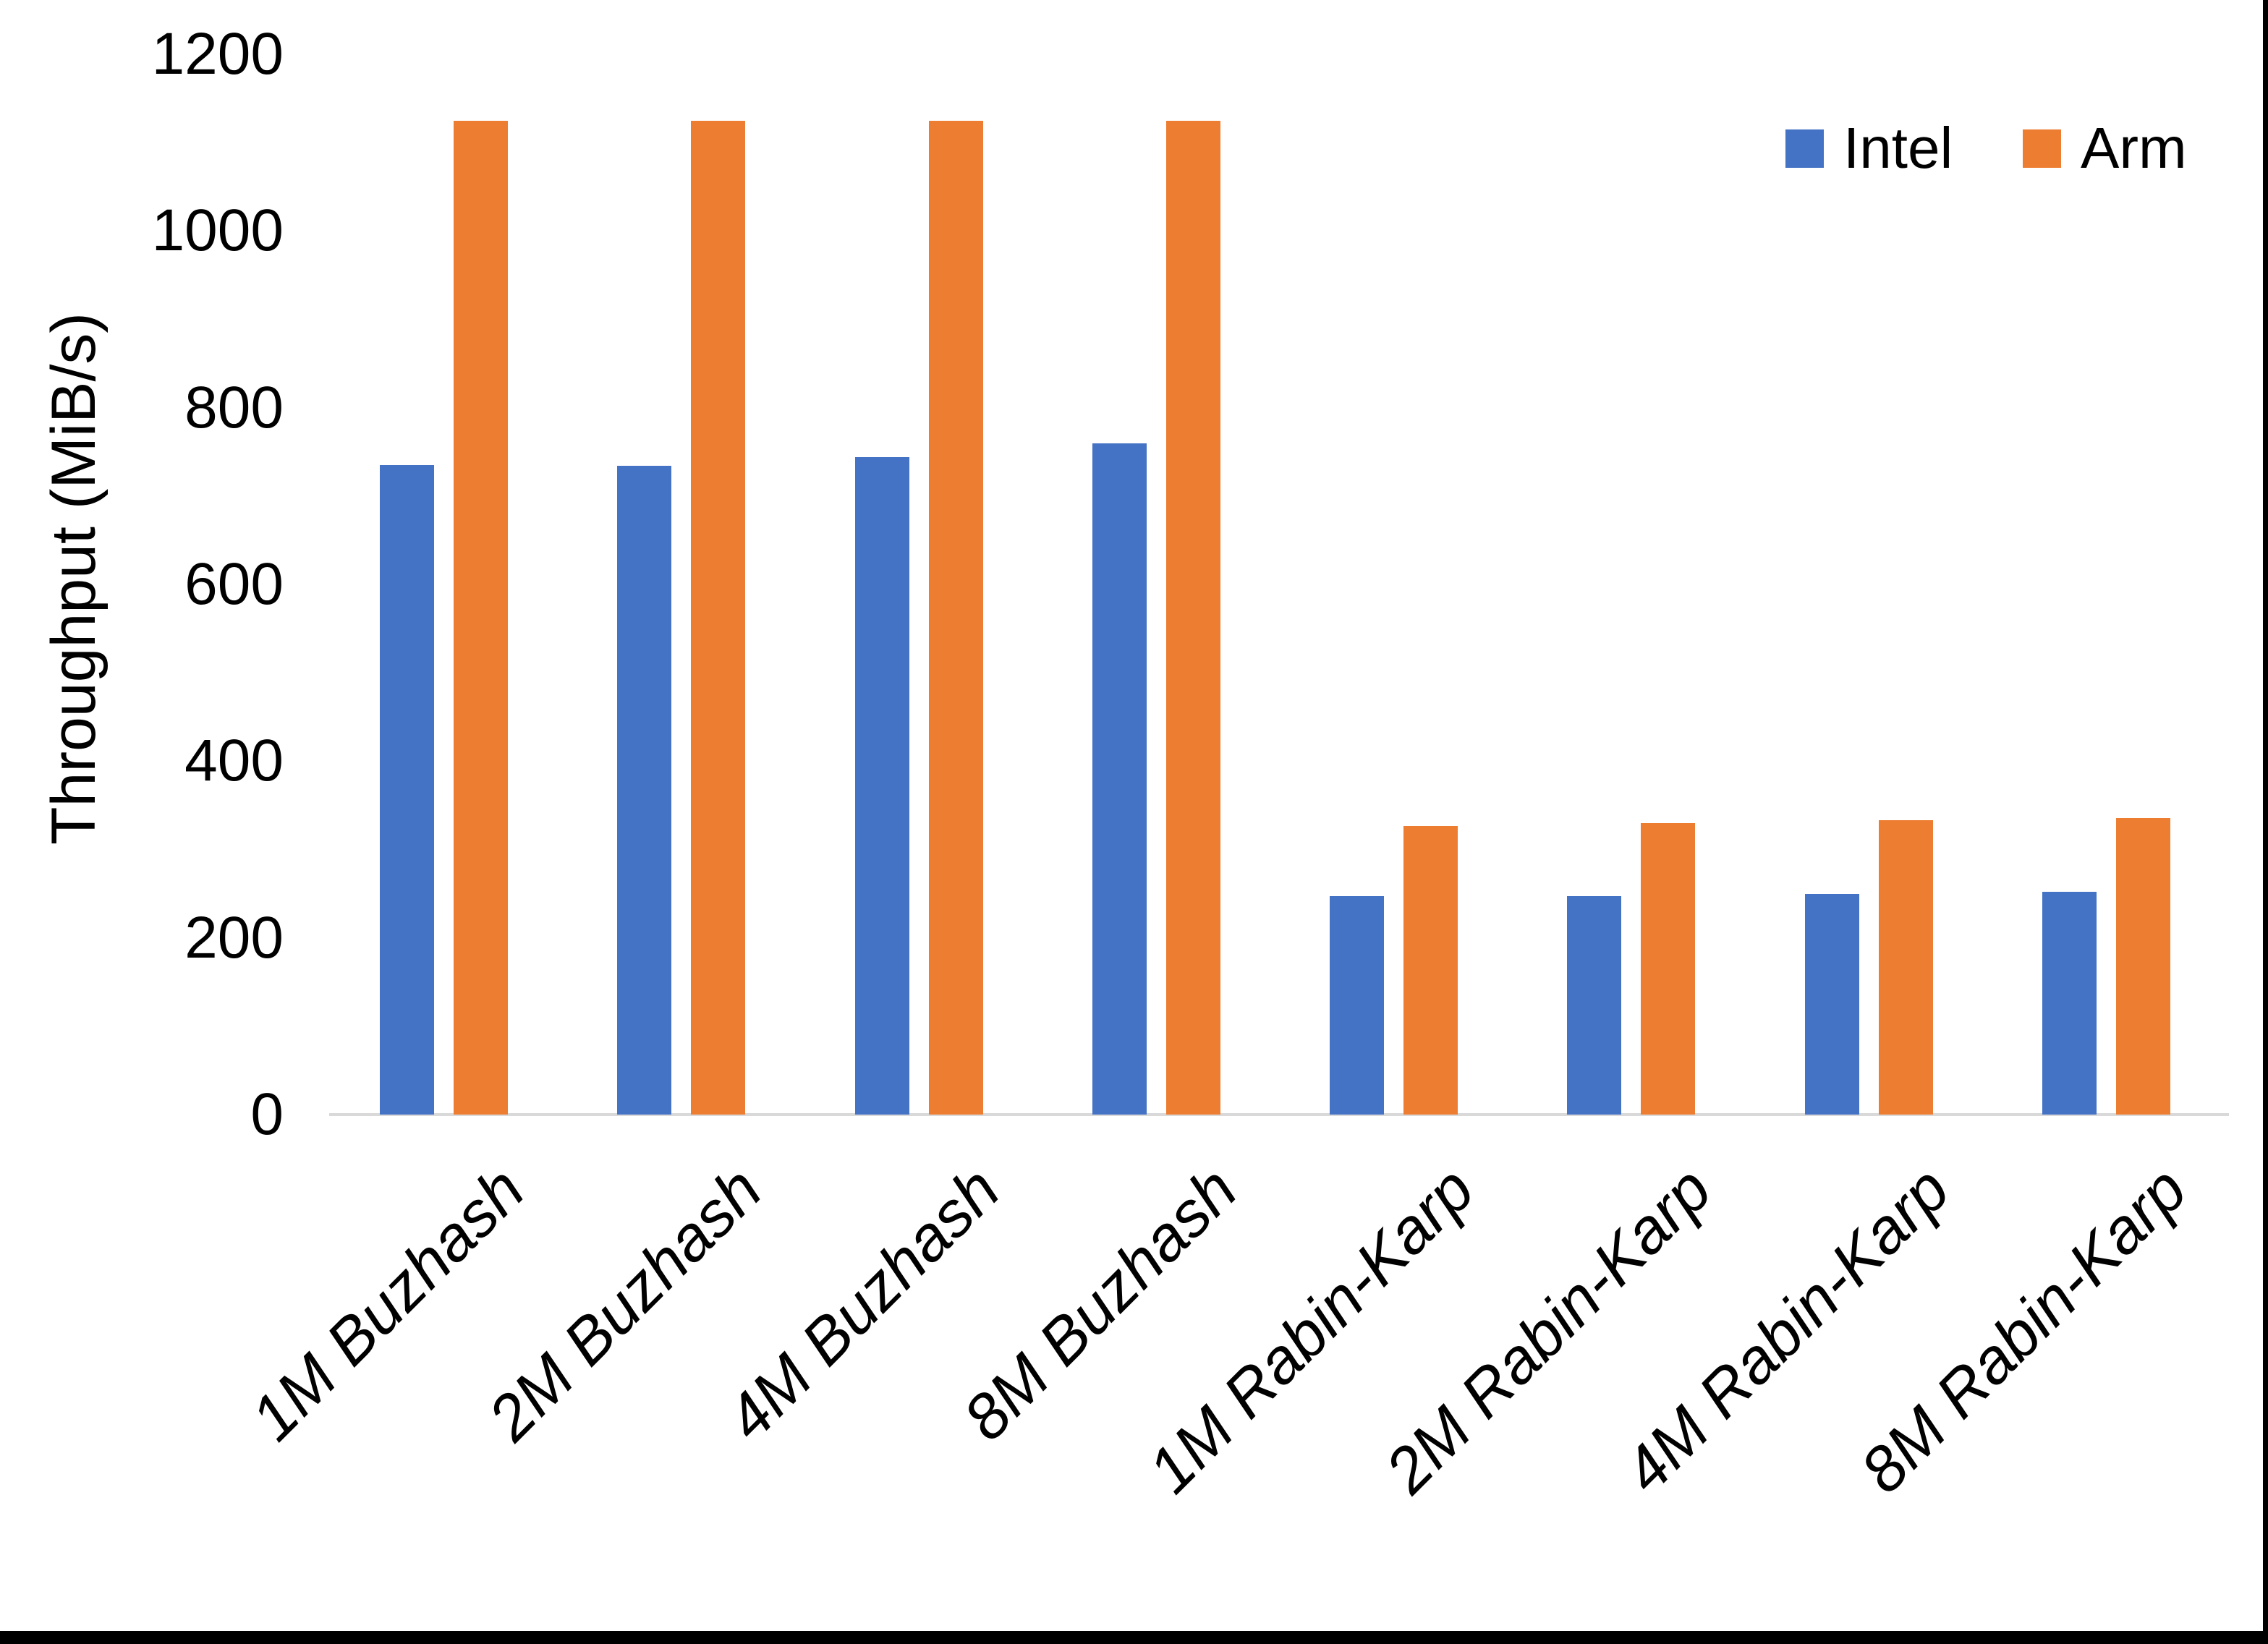 This screenshot has height=1644, width=2268. I want to click on y-tick-label: 0, so click(267, 1114).